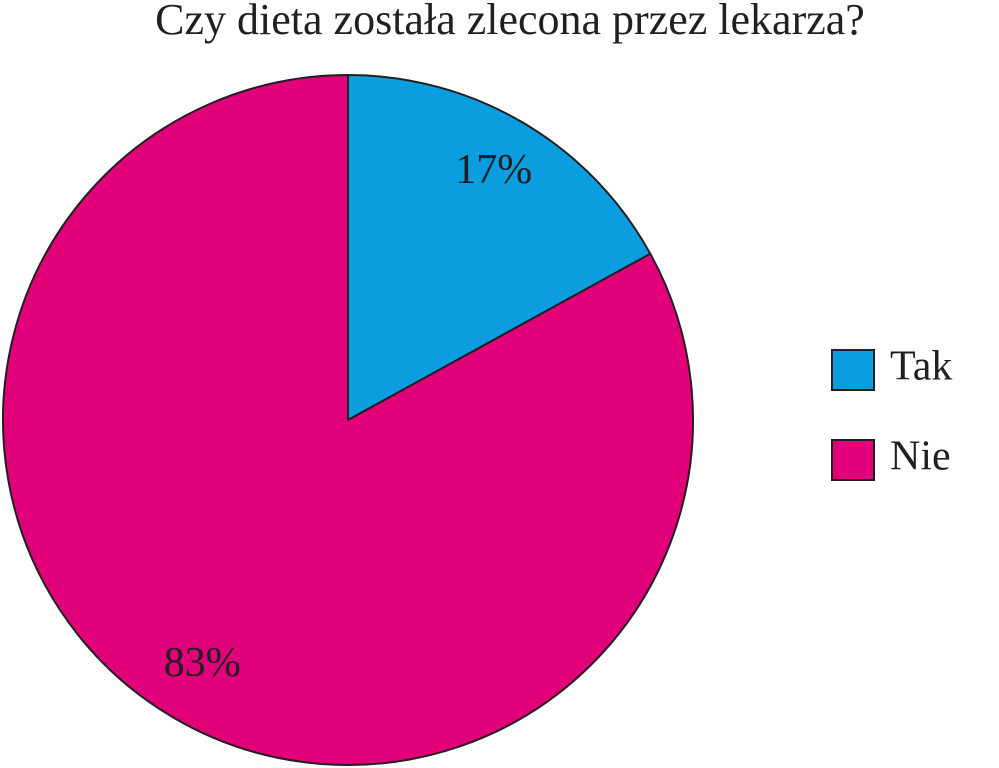 This screenshot has height=768, width=999. I want to click on slice-label: 17%, so click(493, 170).